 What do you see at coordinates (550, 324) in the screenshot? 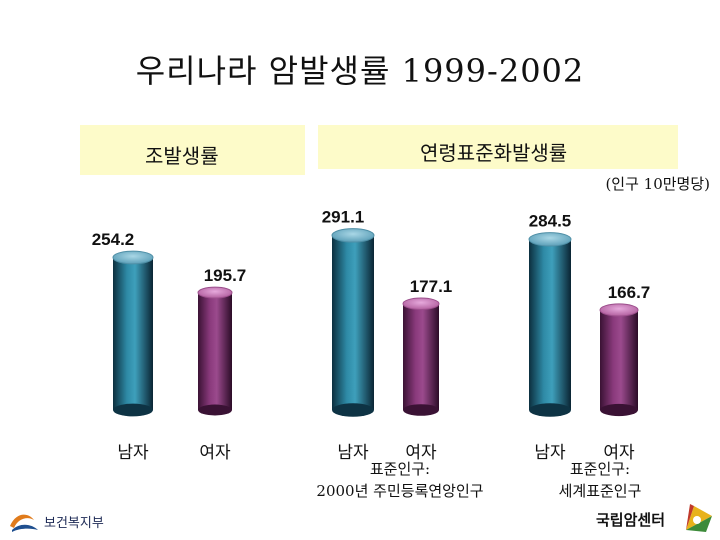
I see `bar-world-male` at bounding box center [550, 324].